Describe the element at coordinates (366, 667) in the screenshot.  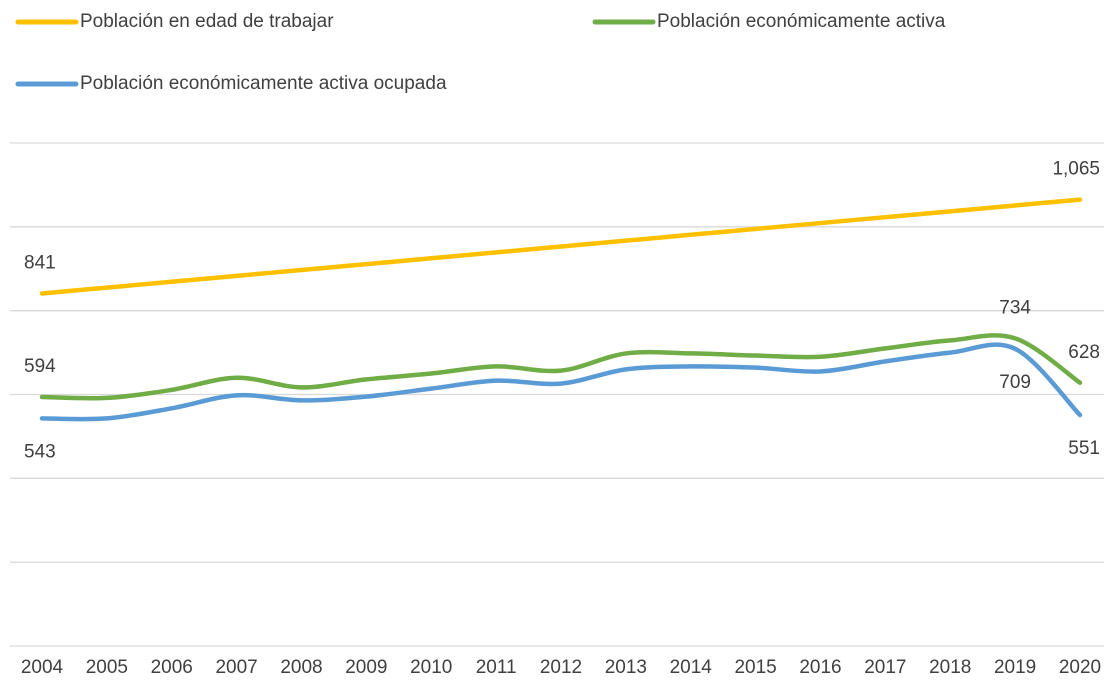
I see `x-tick-label: 2009` at that location.